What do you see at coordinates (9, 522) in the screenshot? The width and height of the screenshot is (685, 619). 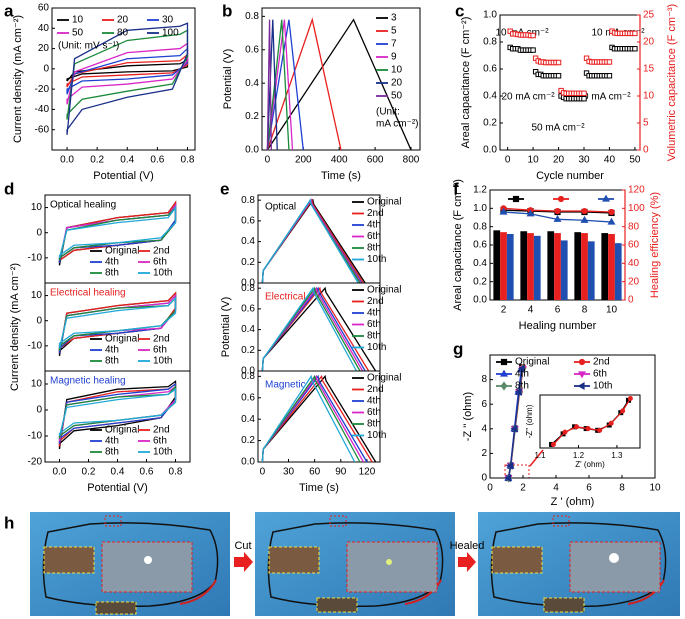 I see `panel-letter: h` at bounding box center [9, 522].